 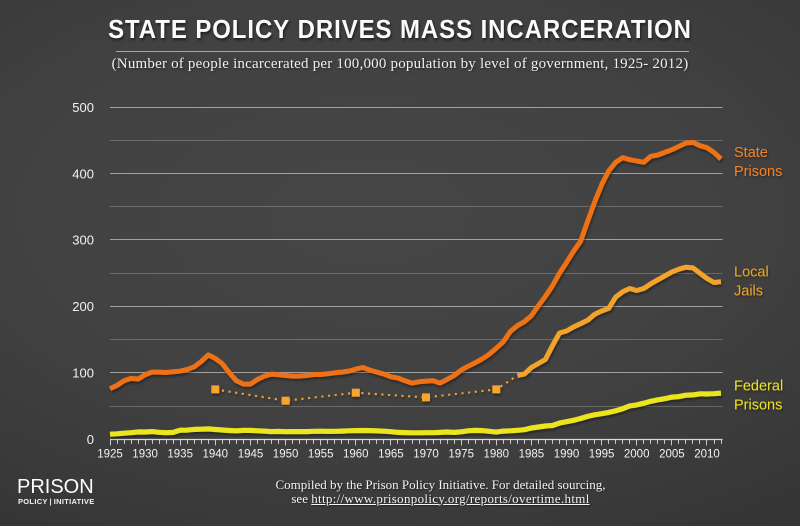 I want to click on svg-text: 100, so click(x=83, y=373).